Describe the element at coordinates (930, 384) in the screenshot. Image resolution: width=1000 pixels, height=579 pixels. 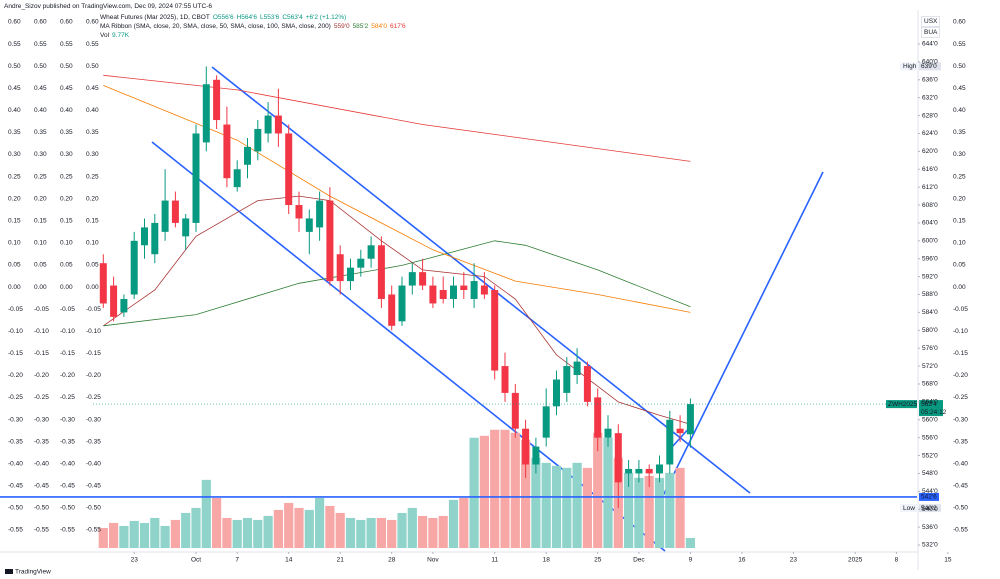
I see `y-tick-label: 568'0` at that location.